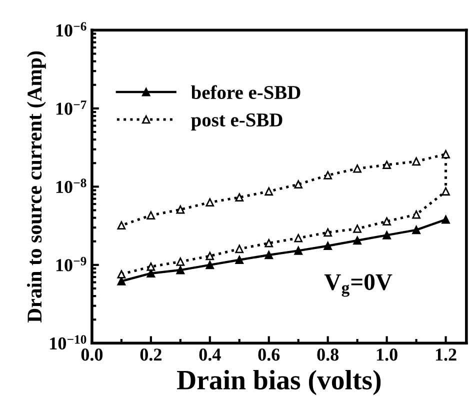 This screenshot has height=419, width=474. Describe the element at coordinates (71, 264) in the screenshot. I see `y-tick-label: 10$^{−9}$` at that location.